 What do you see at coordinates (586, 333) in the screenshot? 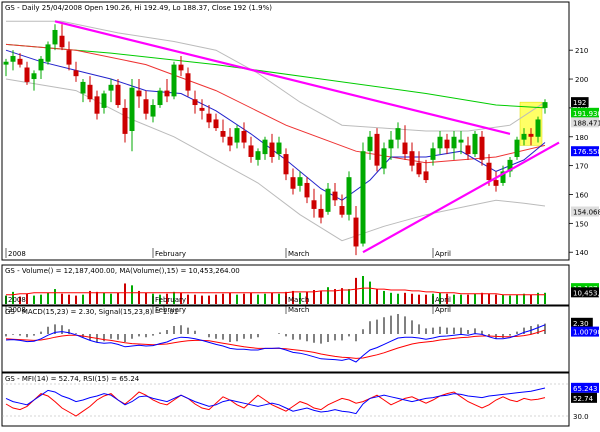
I see `macd-axis-badge: 1.00790` at bounding box center [586, 333].